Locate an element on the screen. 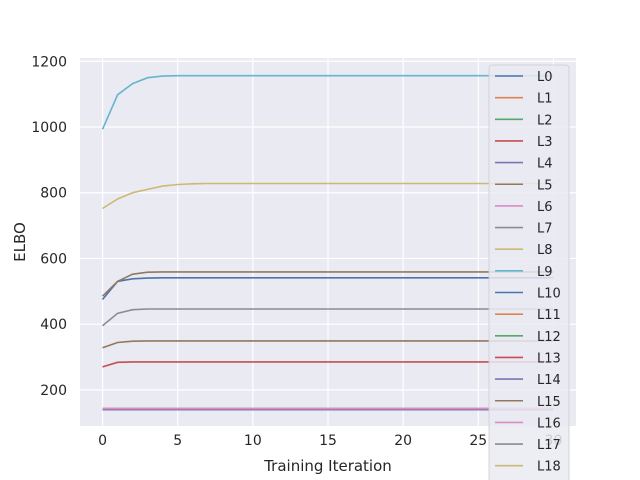  legend-label: L14 is located at coordinates (549, 380).